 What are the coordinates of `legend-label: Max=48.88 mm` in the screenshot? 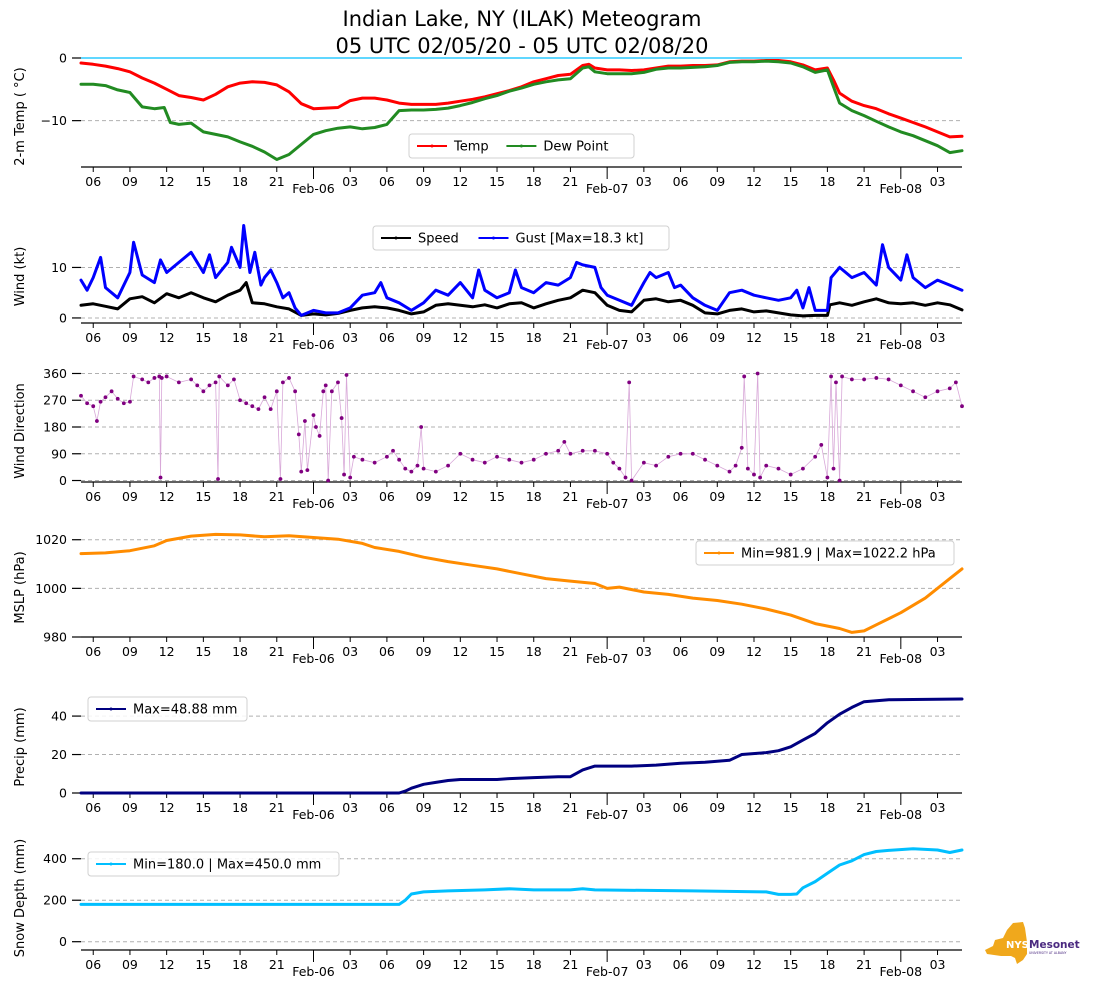 It's located at (185, 710).